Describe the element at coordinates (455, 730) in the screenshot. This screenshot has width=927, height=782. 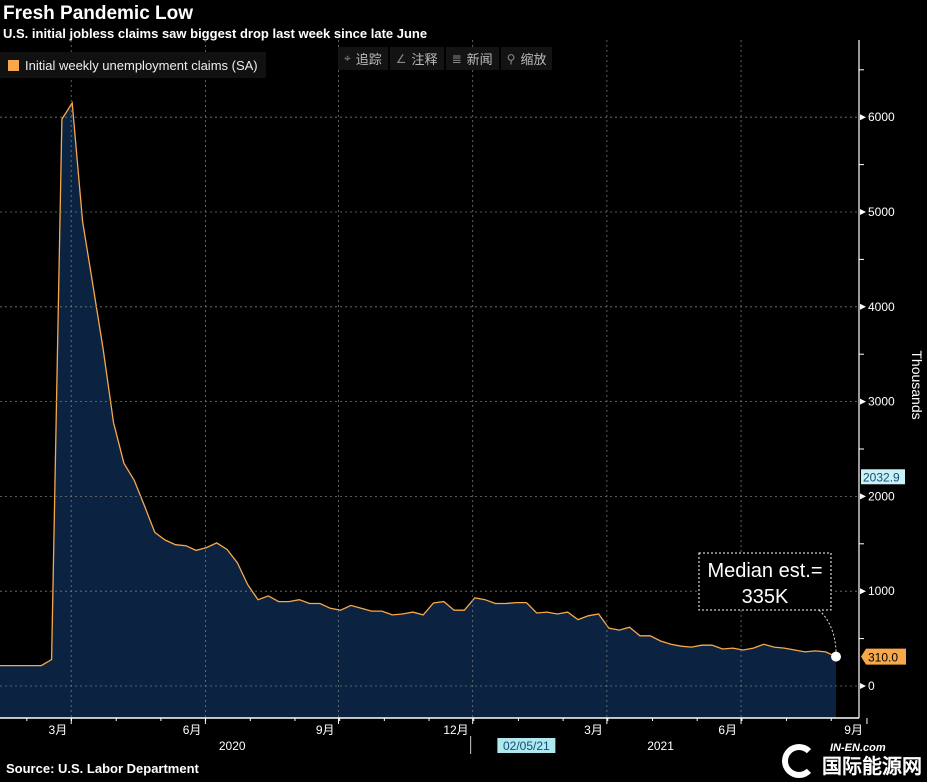
I see `x-tick-label: 12月` at that location.